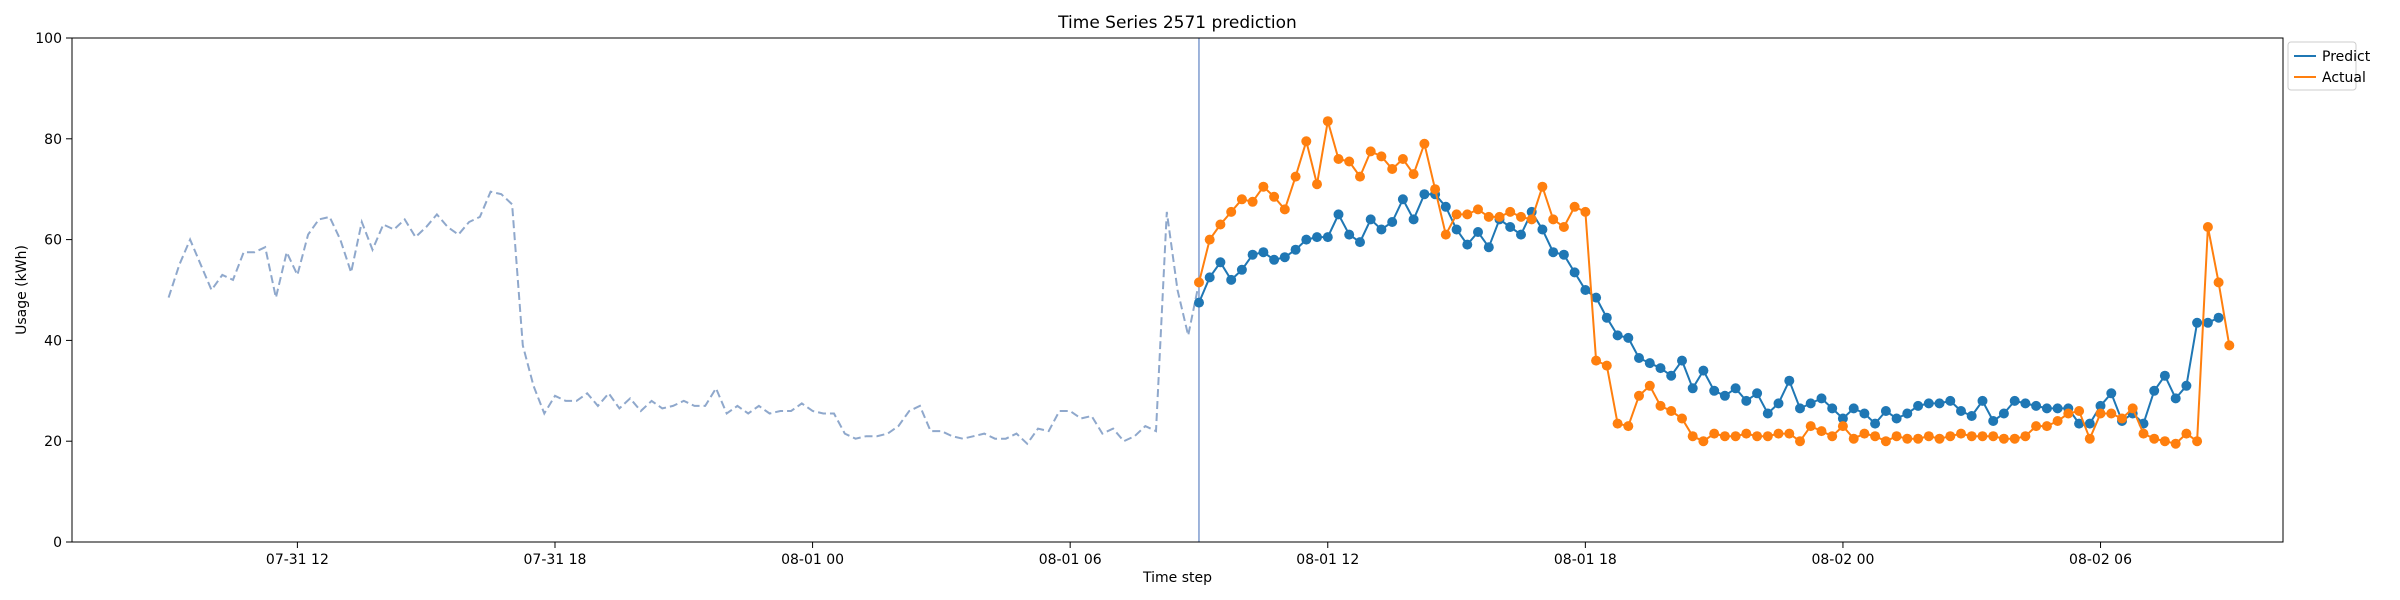  What do you see at coordinates (1585, 560) in the screenshot?
I see `x-tick-label: 08-01 18` at bounding box center [1585, 560].